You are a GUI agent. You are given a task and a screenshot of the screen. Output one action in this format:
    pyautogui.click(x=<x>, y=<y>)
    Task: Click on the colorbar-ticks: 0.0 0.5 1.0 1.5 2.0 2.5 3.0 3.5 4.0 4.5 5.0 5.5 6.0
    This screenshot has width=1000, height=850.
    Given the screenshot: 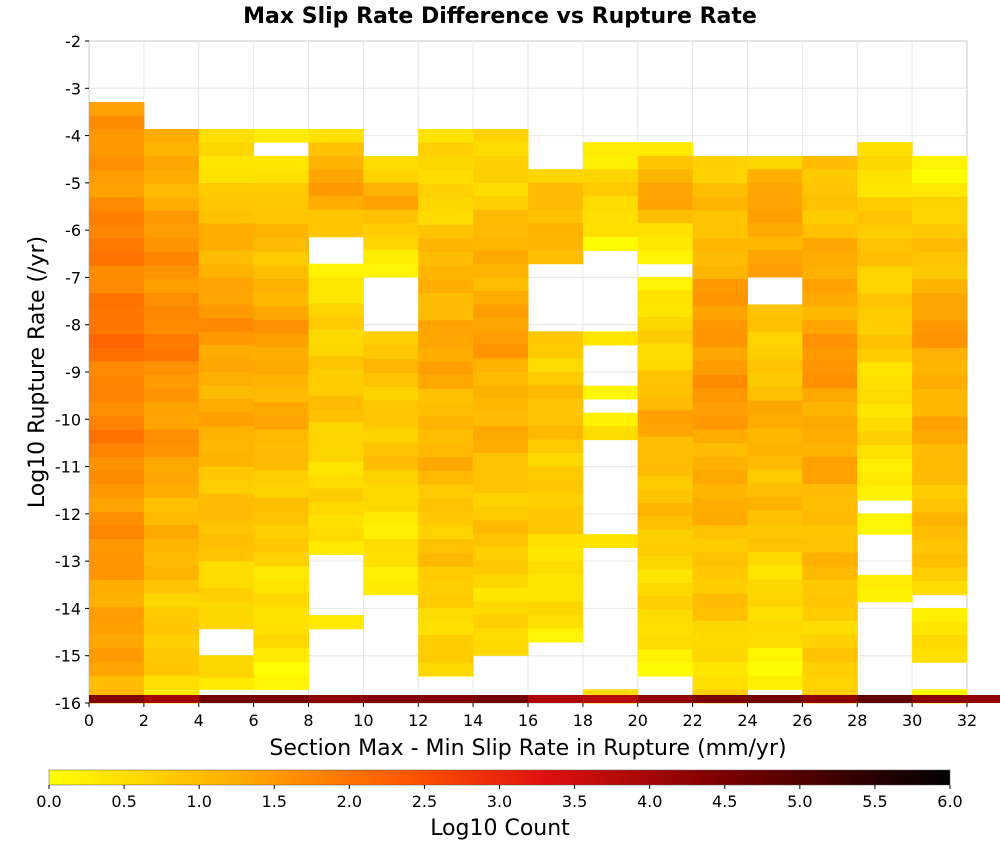 What is the action you would take?
    pyautogui.click(x=499, y=798)
    